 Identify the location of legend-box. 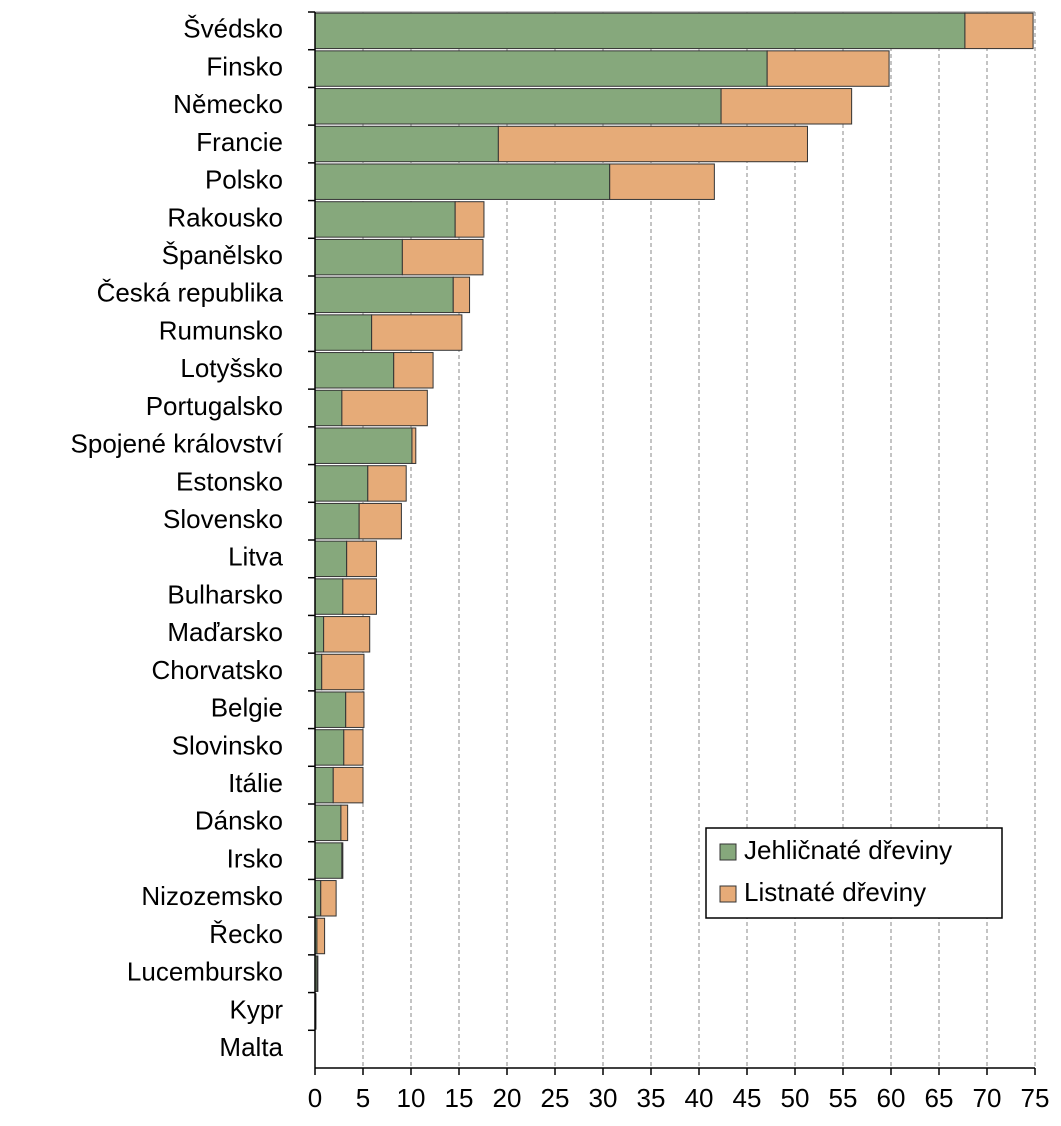
(854, 873).